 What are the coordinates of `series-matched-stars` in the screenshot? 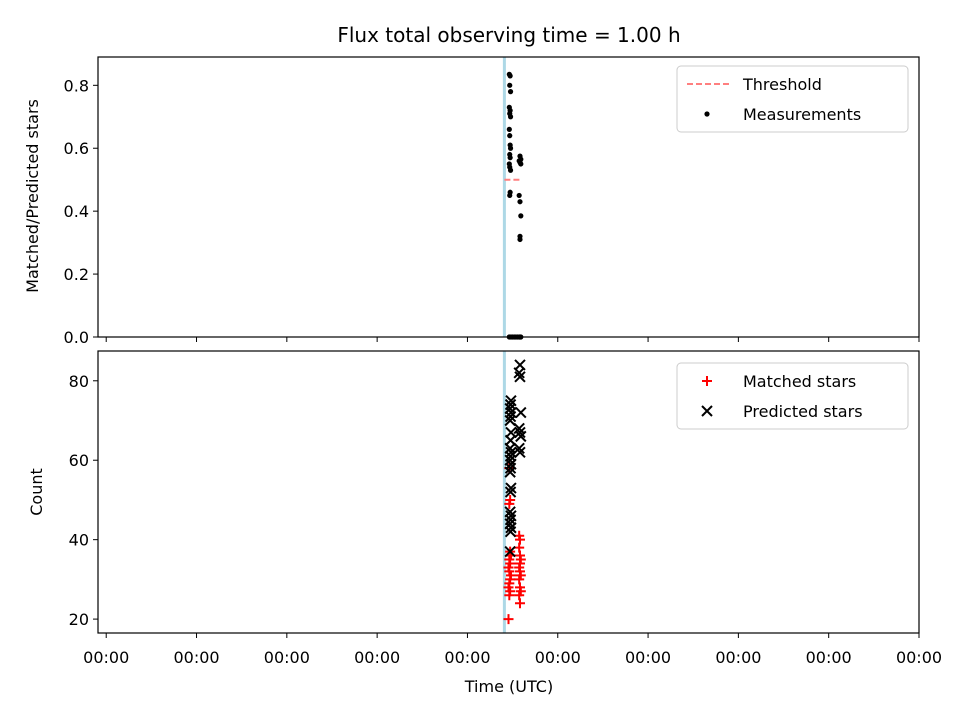 It's located at (514, 544).